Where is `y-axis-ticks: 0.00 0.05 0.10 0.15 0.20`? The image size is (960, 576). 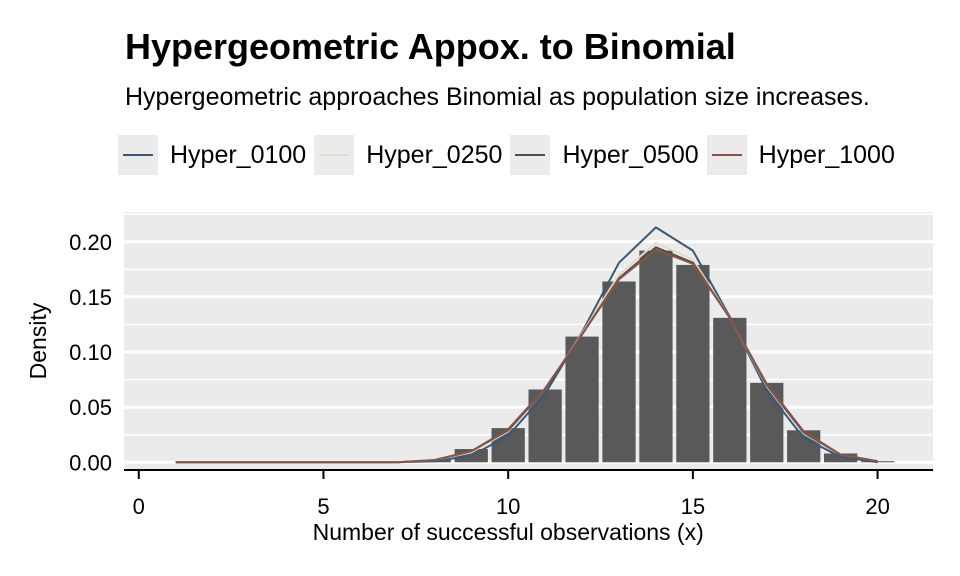
y-axis-ticks: 0.00 0.05 0.10 0.15 0.20 is located at coordinates (90, 353).